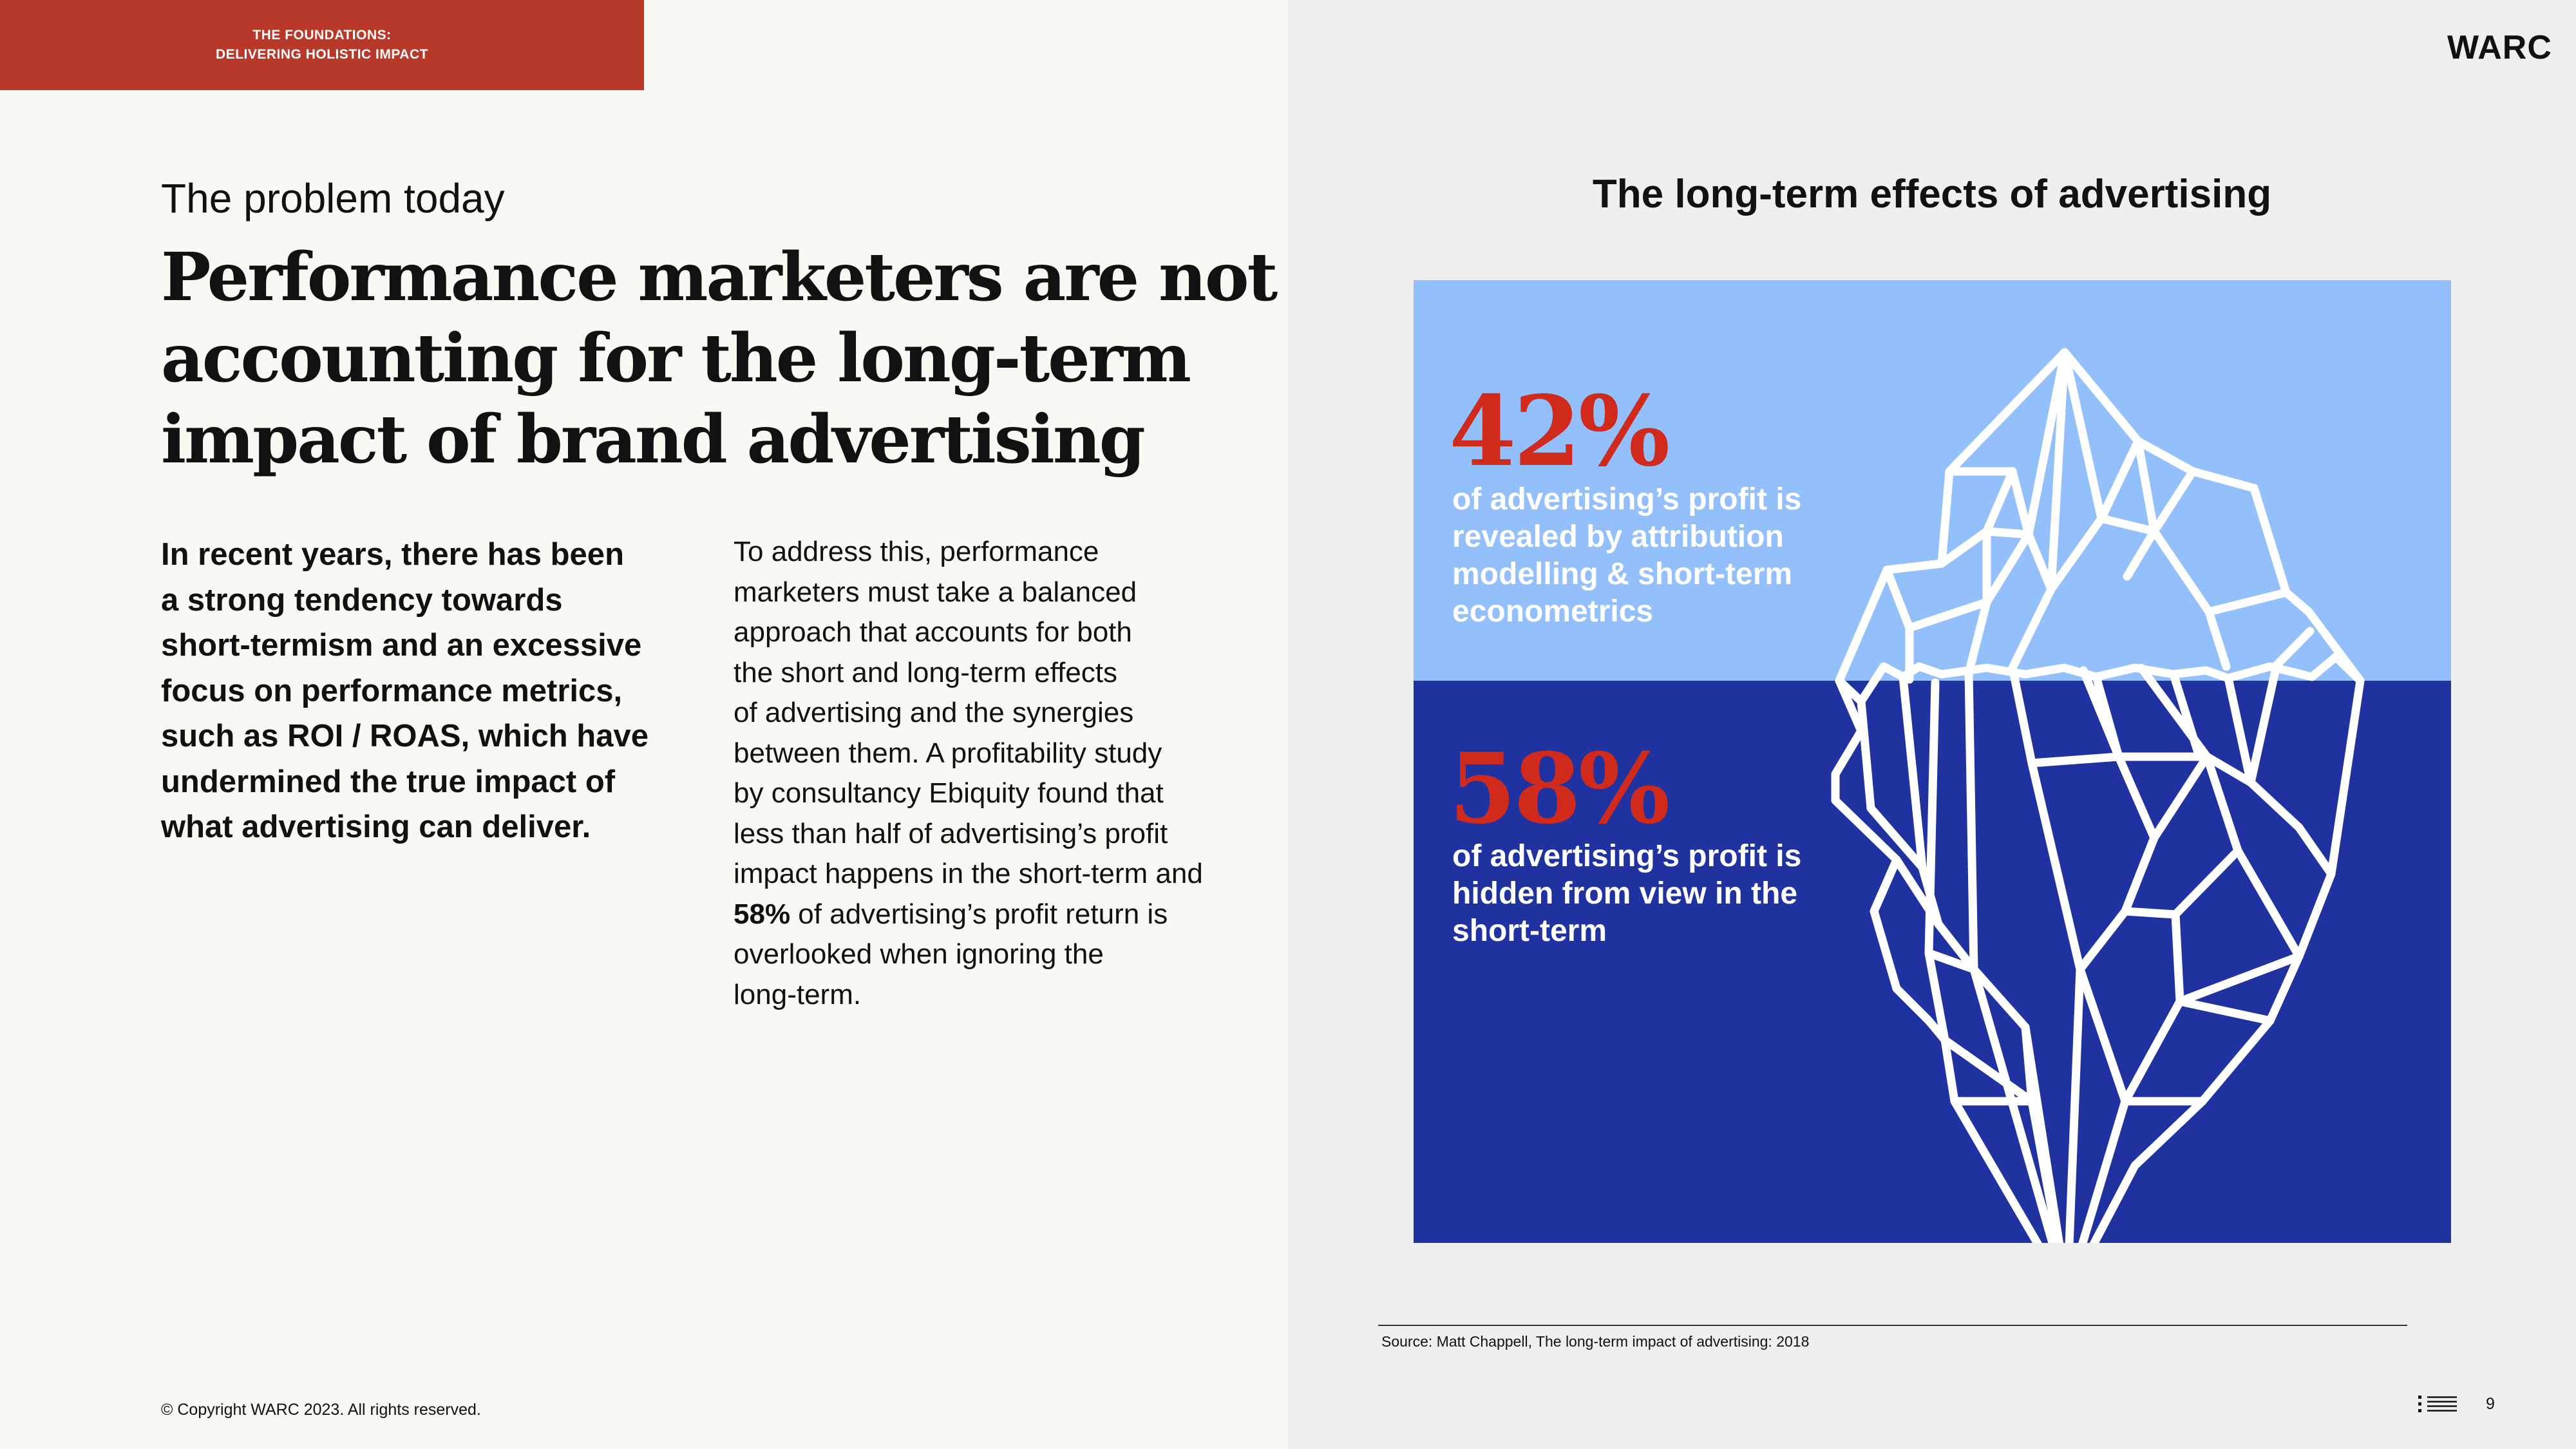 This screenshot has width=2576, height=1449. Describe the element at coordinates (1625, 893) in the screenshot. I see `bottom-stat-line: hidden from view in the` at that location.